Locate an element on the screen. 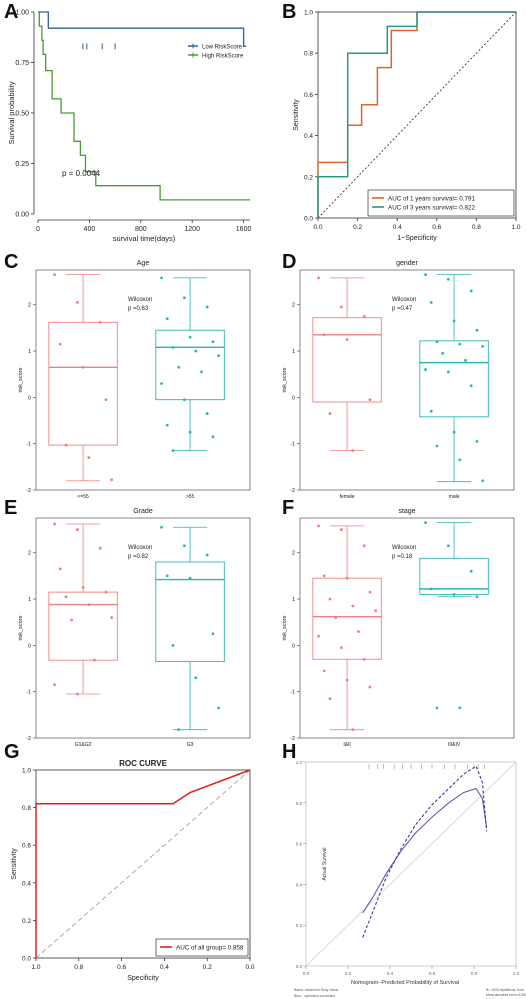 The height and width of the screenshot is (999, 526). x-tick-label: >55 is located at coordinates (190, 497).